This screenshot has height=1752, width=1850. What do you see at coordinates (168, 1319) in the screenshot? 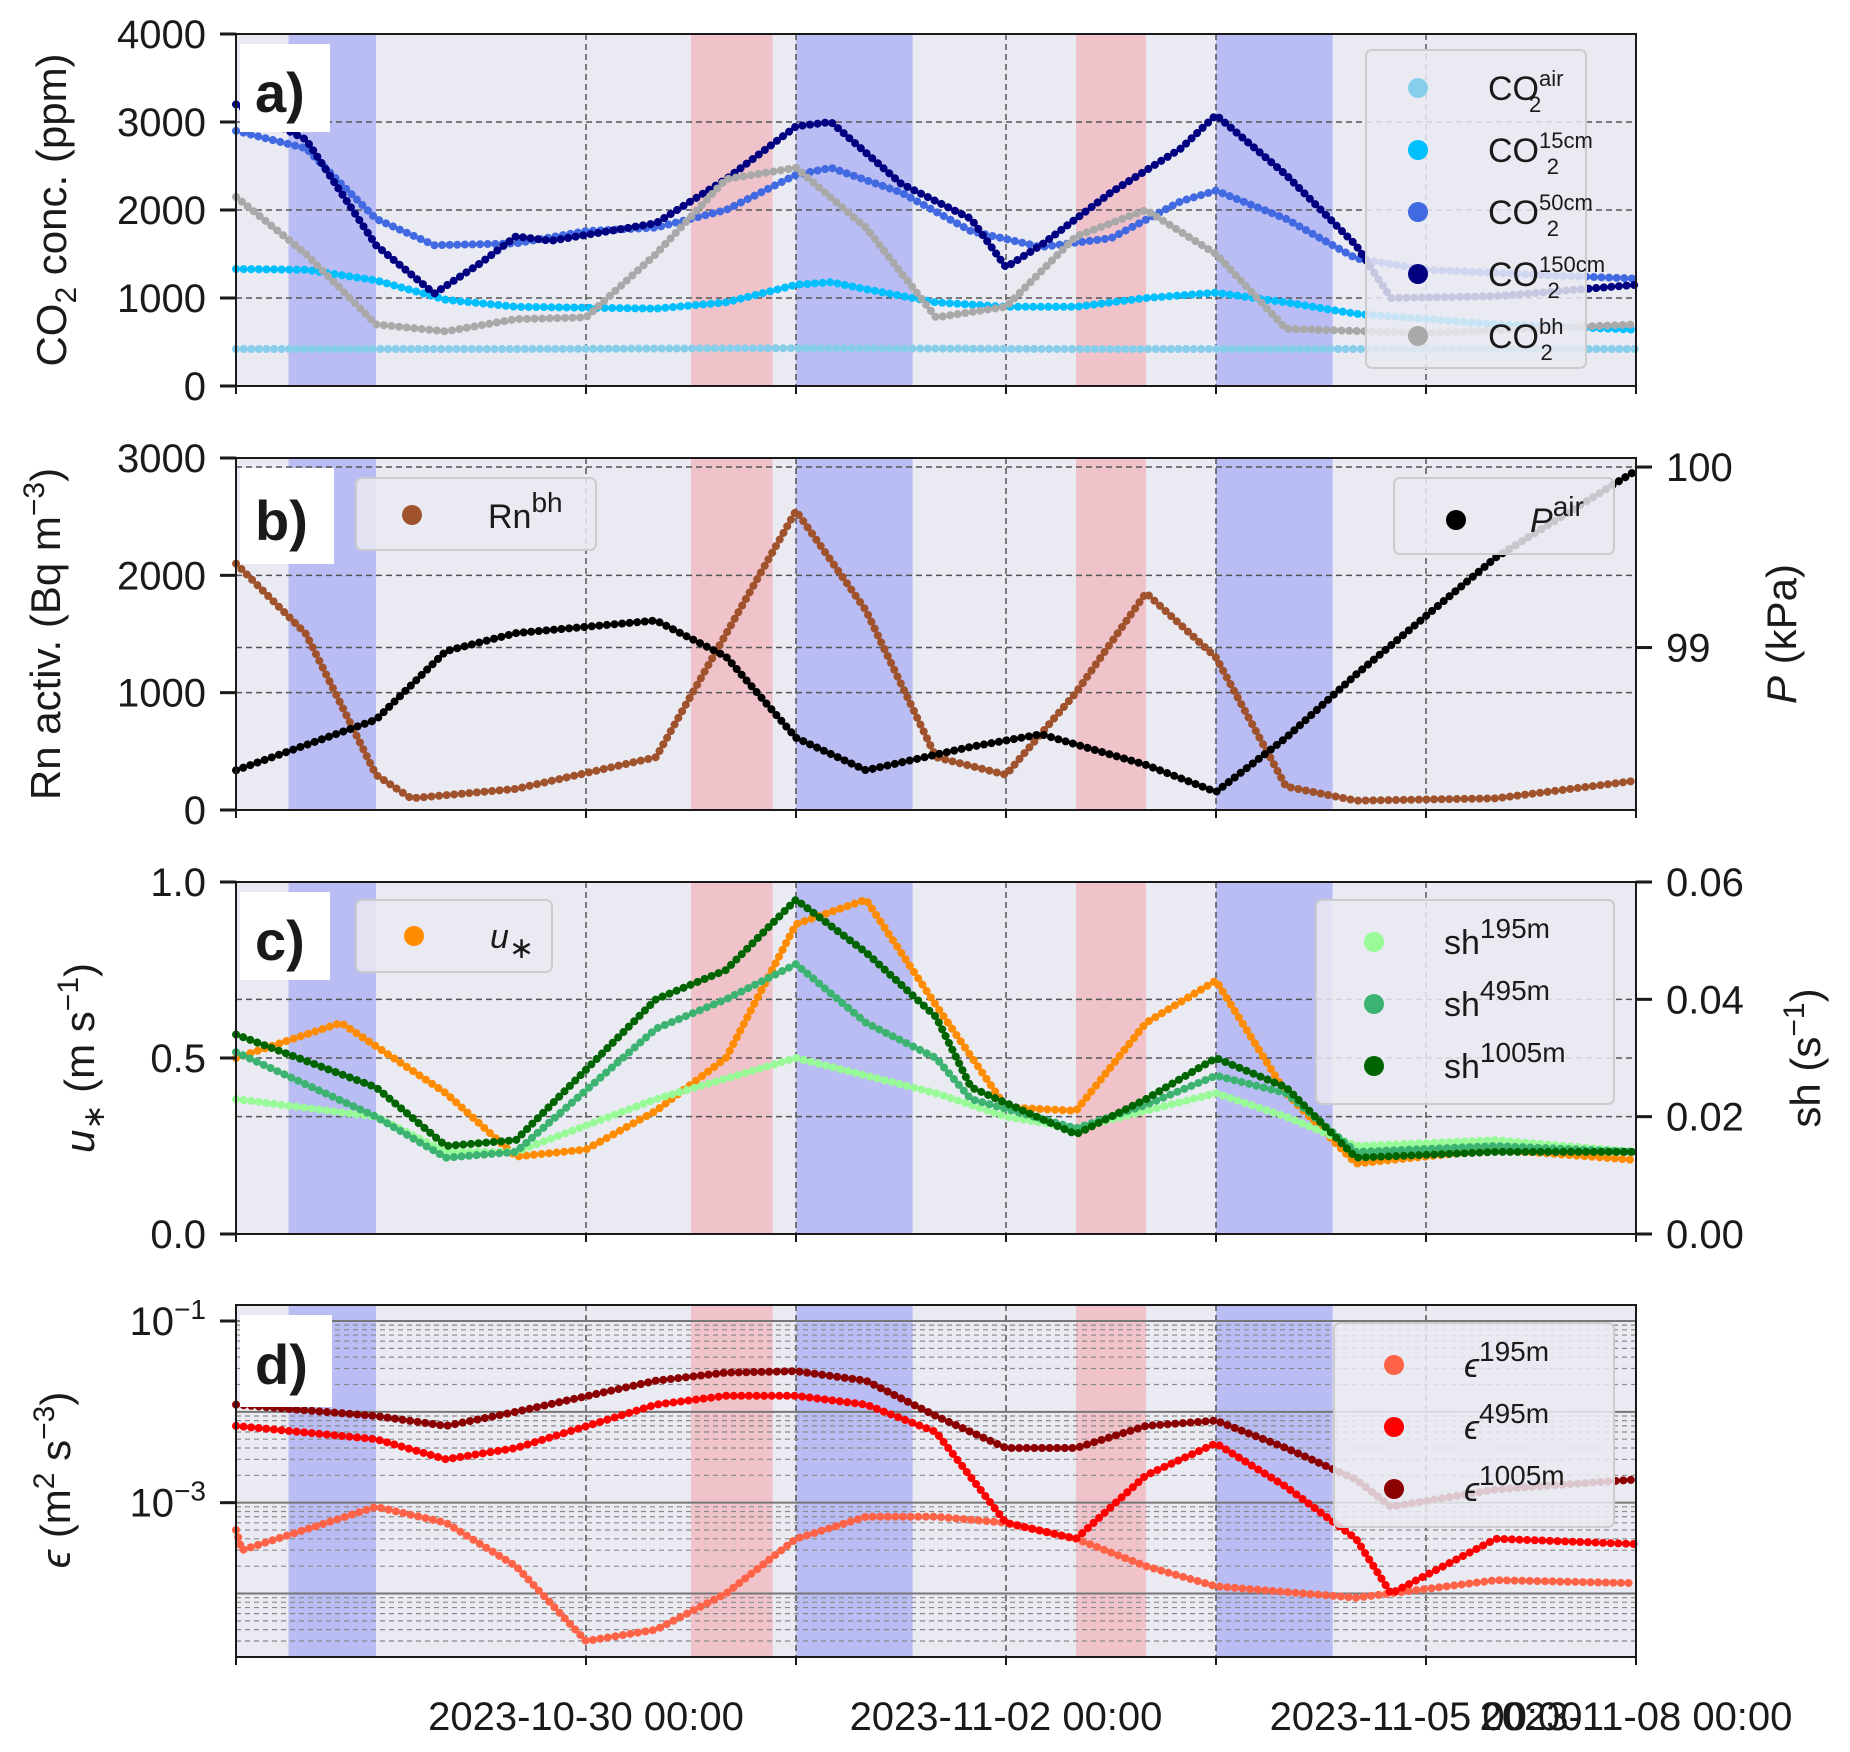
I see `ytick-label-d-1: 10⁻¹` at bounding box center [168, 1319].